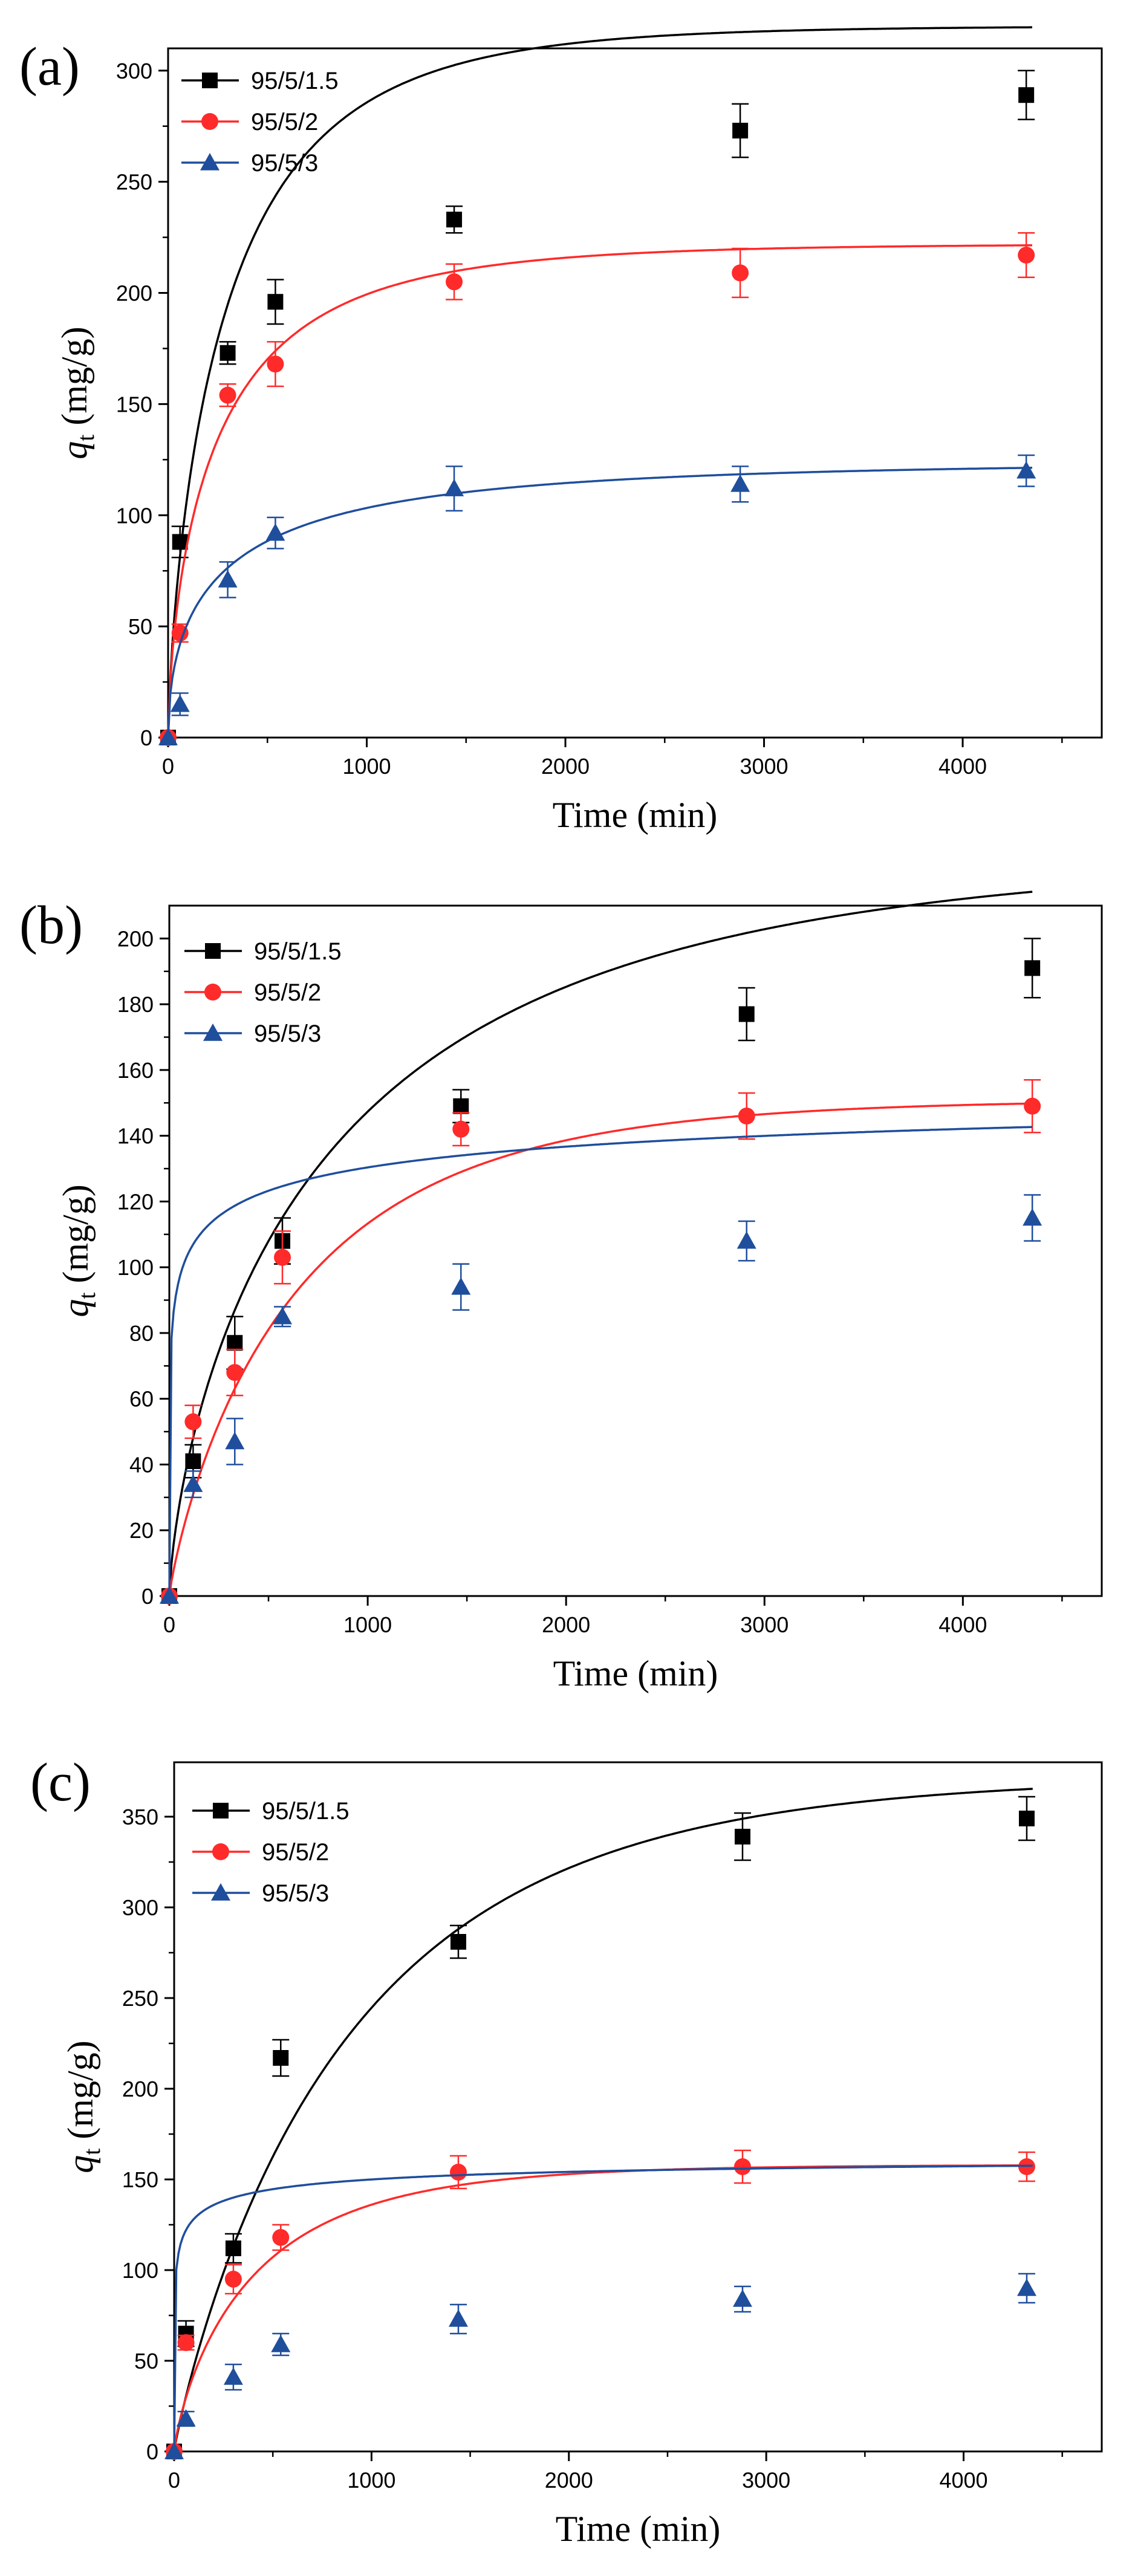 The height and width of the screenshot is (2576, 1135). I want to click on x-tick-label: 0, so click(168, 766).